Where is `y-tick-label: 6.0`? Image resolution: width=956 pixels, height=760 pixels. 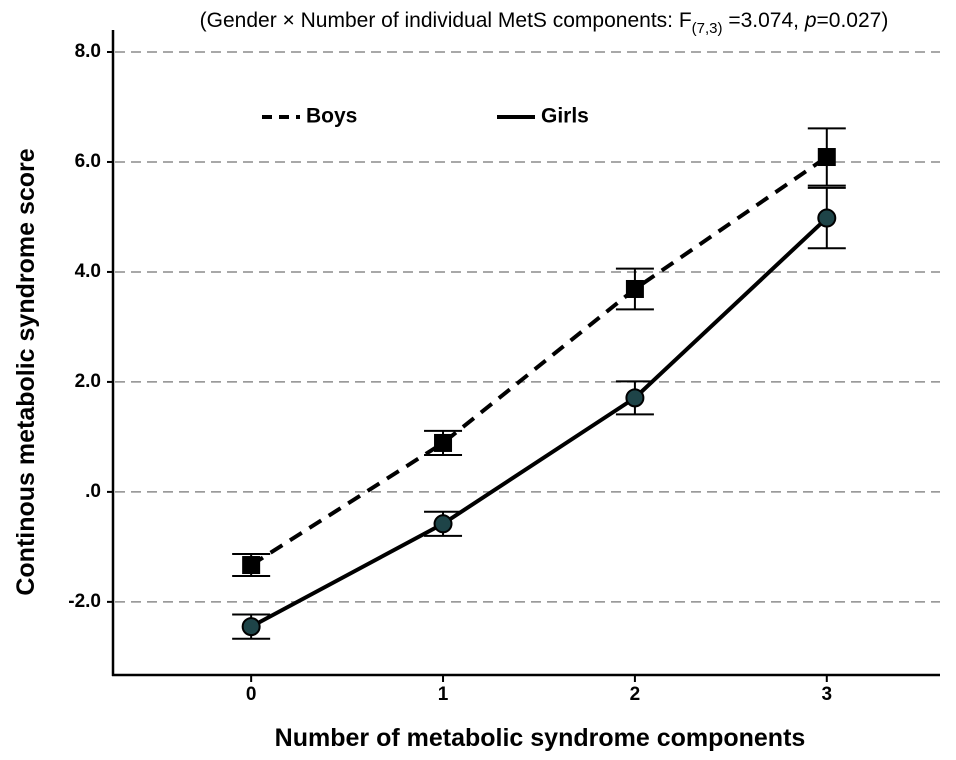
y-tick-label: 6.0 is located at coordinates (88, 161).